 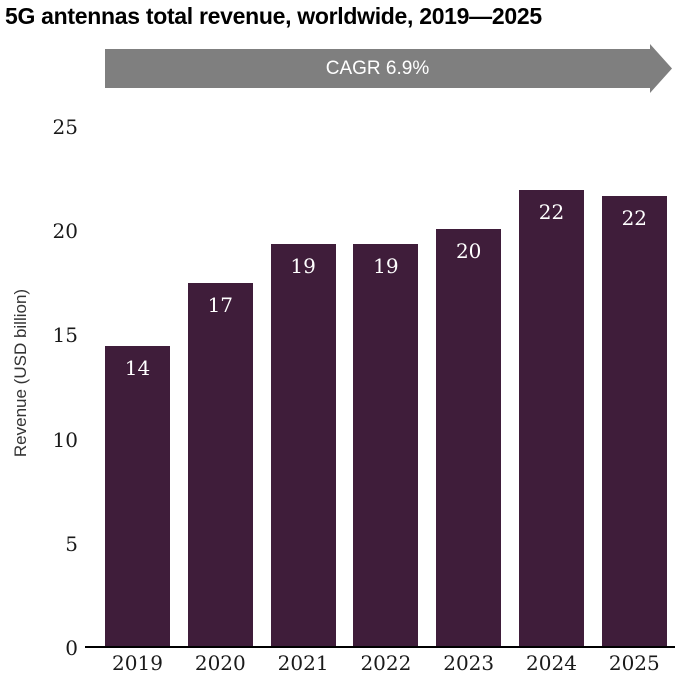 I want to click on bar: 14, so click(x=137, y=496).